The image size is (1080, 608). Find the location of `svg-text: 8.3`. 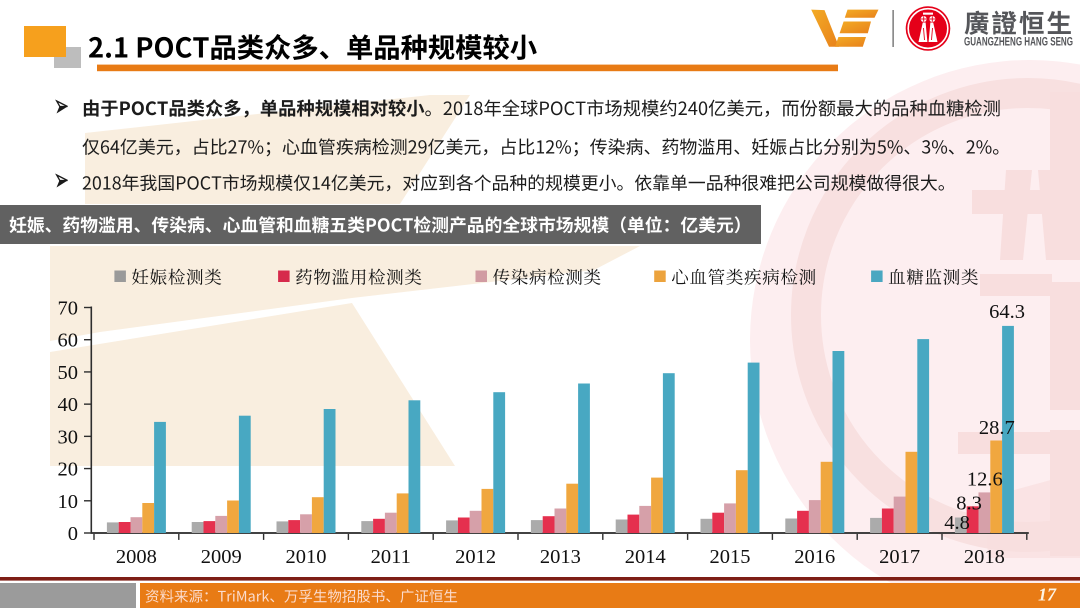

svg-text: 8.3 is located at coordinates (969, 504).